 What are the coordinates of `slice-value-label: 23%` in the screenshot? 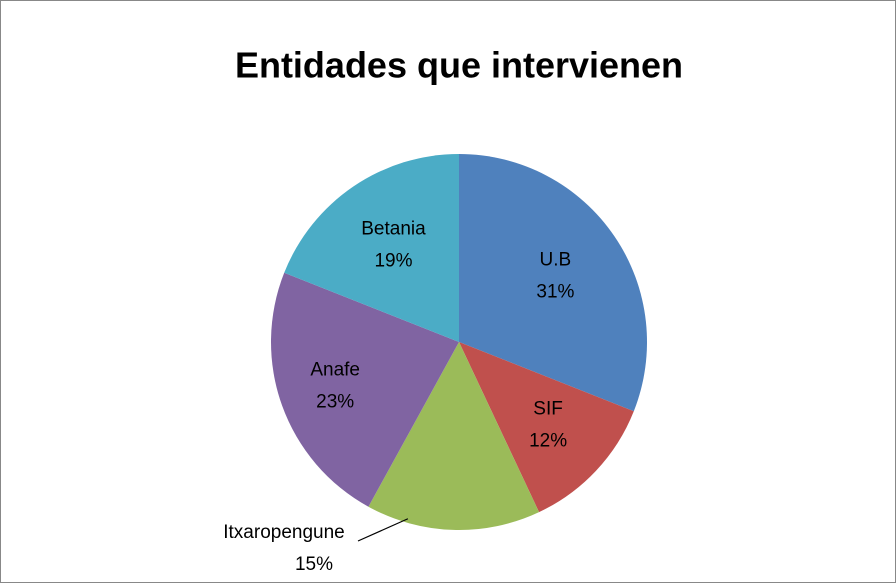 It's located at (335, 402).